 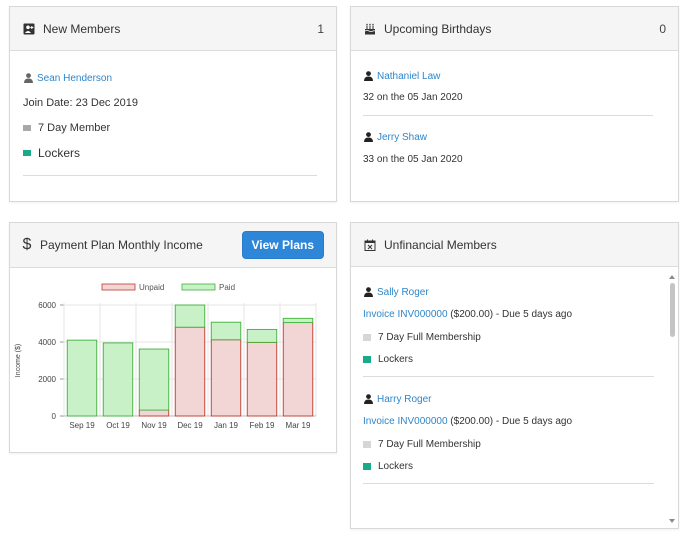 What do you see at coordinates (514, 92) in the screenshot?
I see `birthday-item: Nathaniel Law 32 on the 05 Jan 2020` at bounding box center [514, 92].